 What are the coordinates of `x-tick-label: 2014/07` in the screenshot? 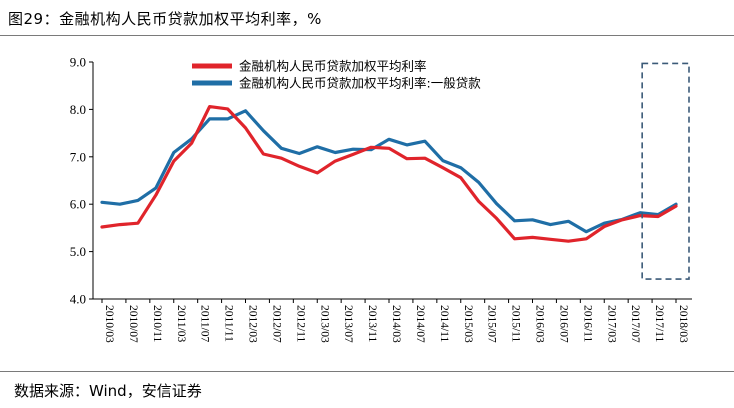 It's located at (420, 324).